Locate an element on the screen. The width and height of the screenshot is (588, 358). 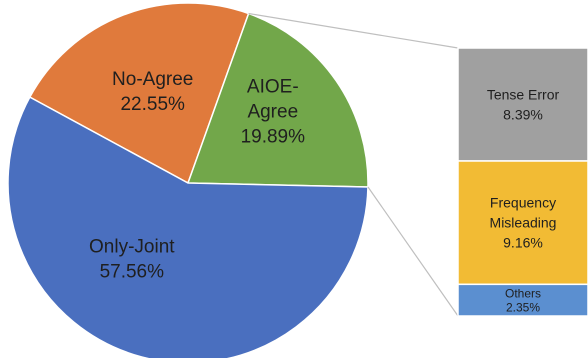
bar-segment-others is located at coordinates (522, 300).